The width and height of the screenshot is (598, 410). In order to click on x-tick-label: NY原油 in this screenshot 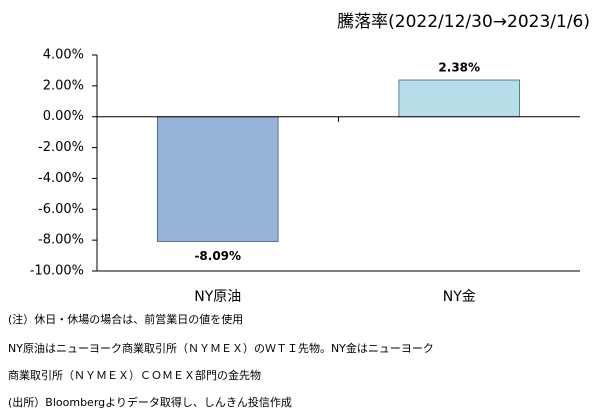, I will do `click(217, 297)`.